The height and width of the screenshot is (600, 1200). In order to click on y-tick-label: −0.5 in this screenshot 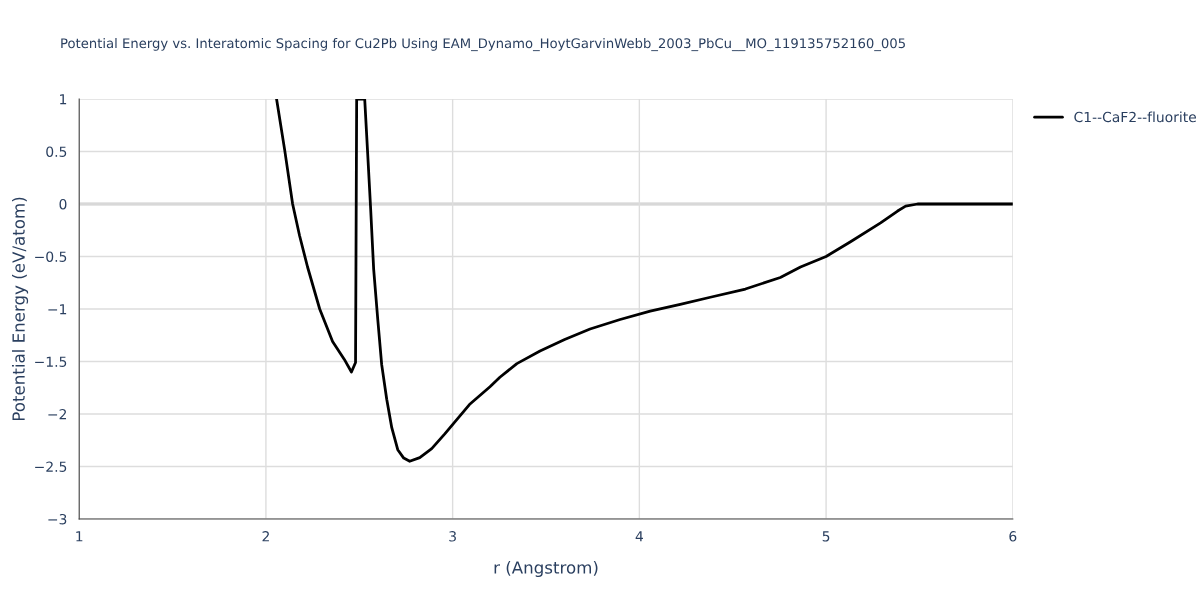, I will do `click(51, 256)`.